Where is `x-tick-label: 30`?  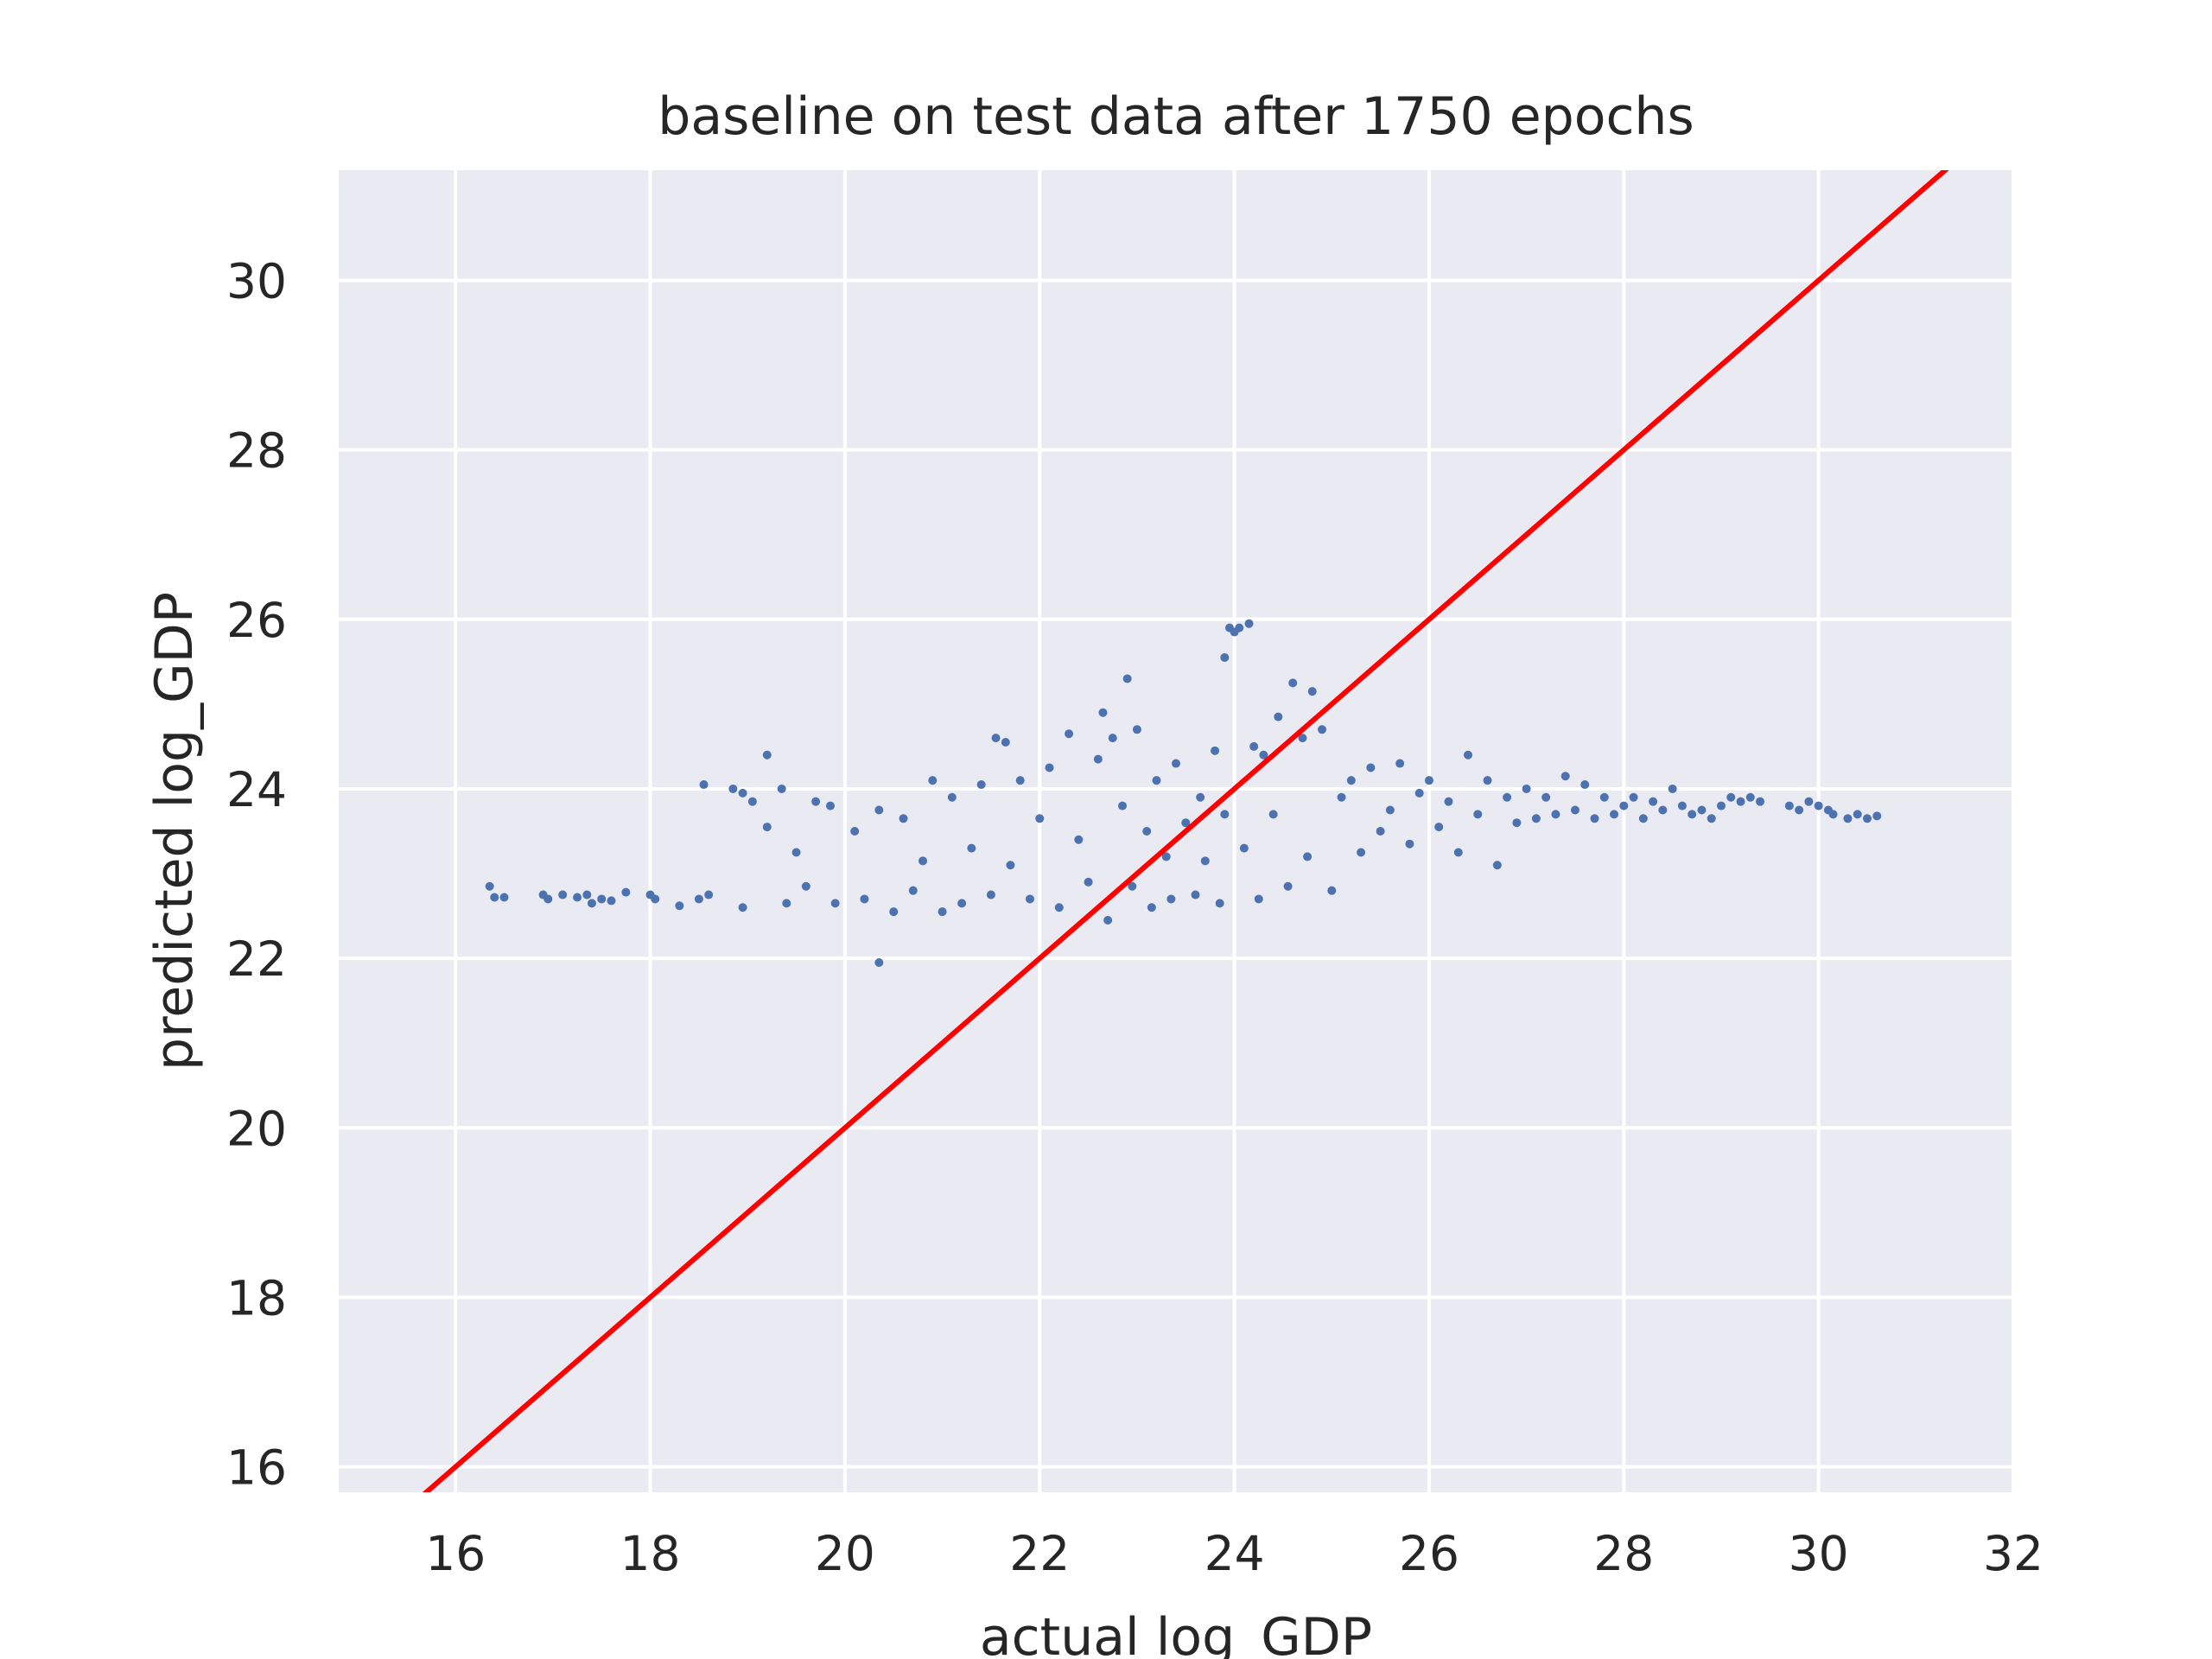
x-tick-label: 30 is located at coordinates (1819, 1553).